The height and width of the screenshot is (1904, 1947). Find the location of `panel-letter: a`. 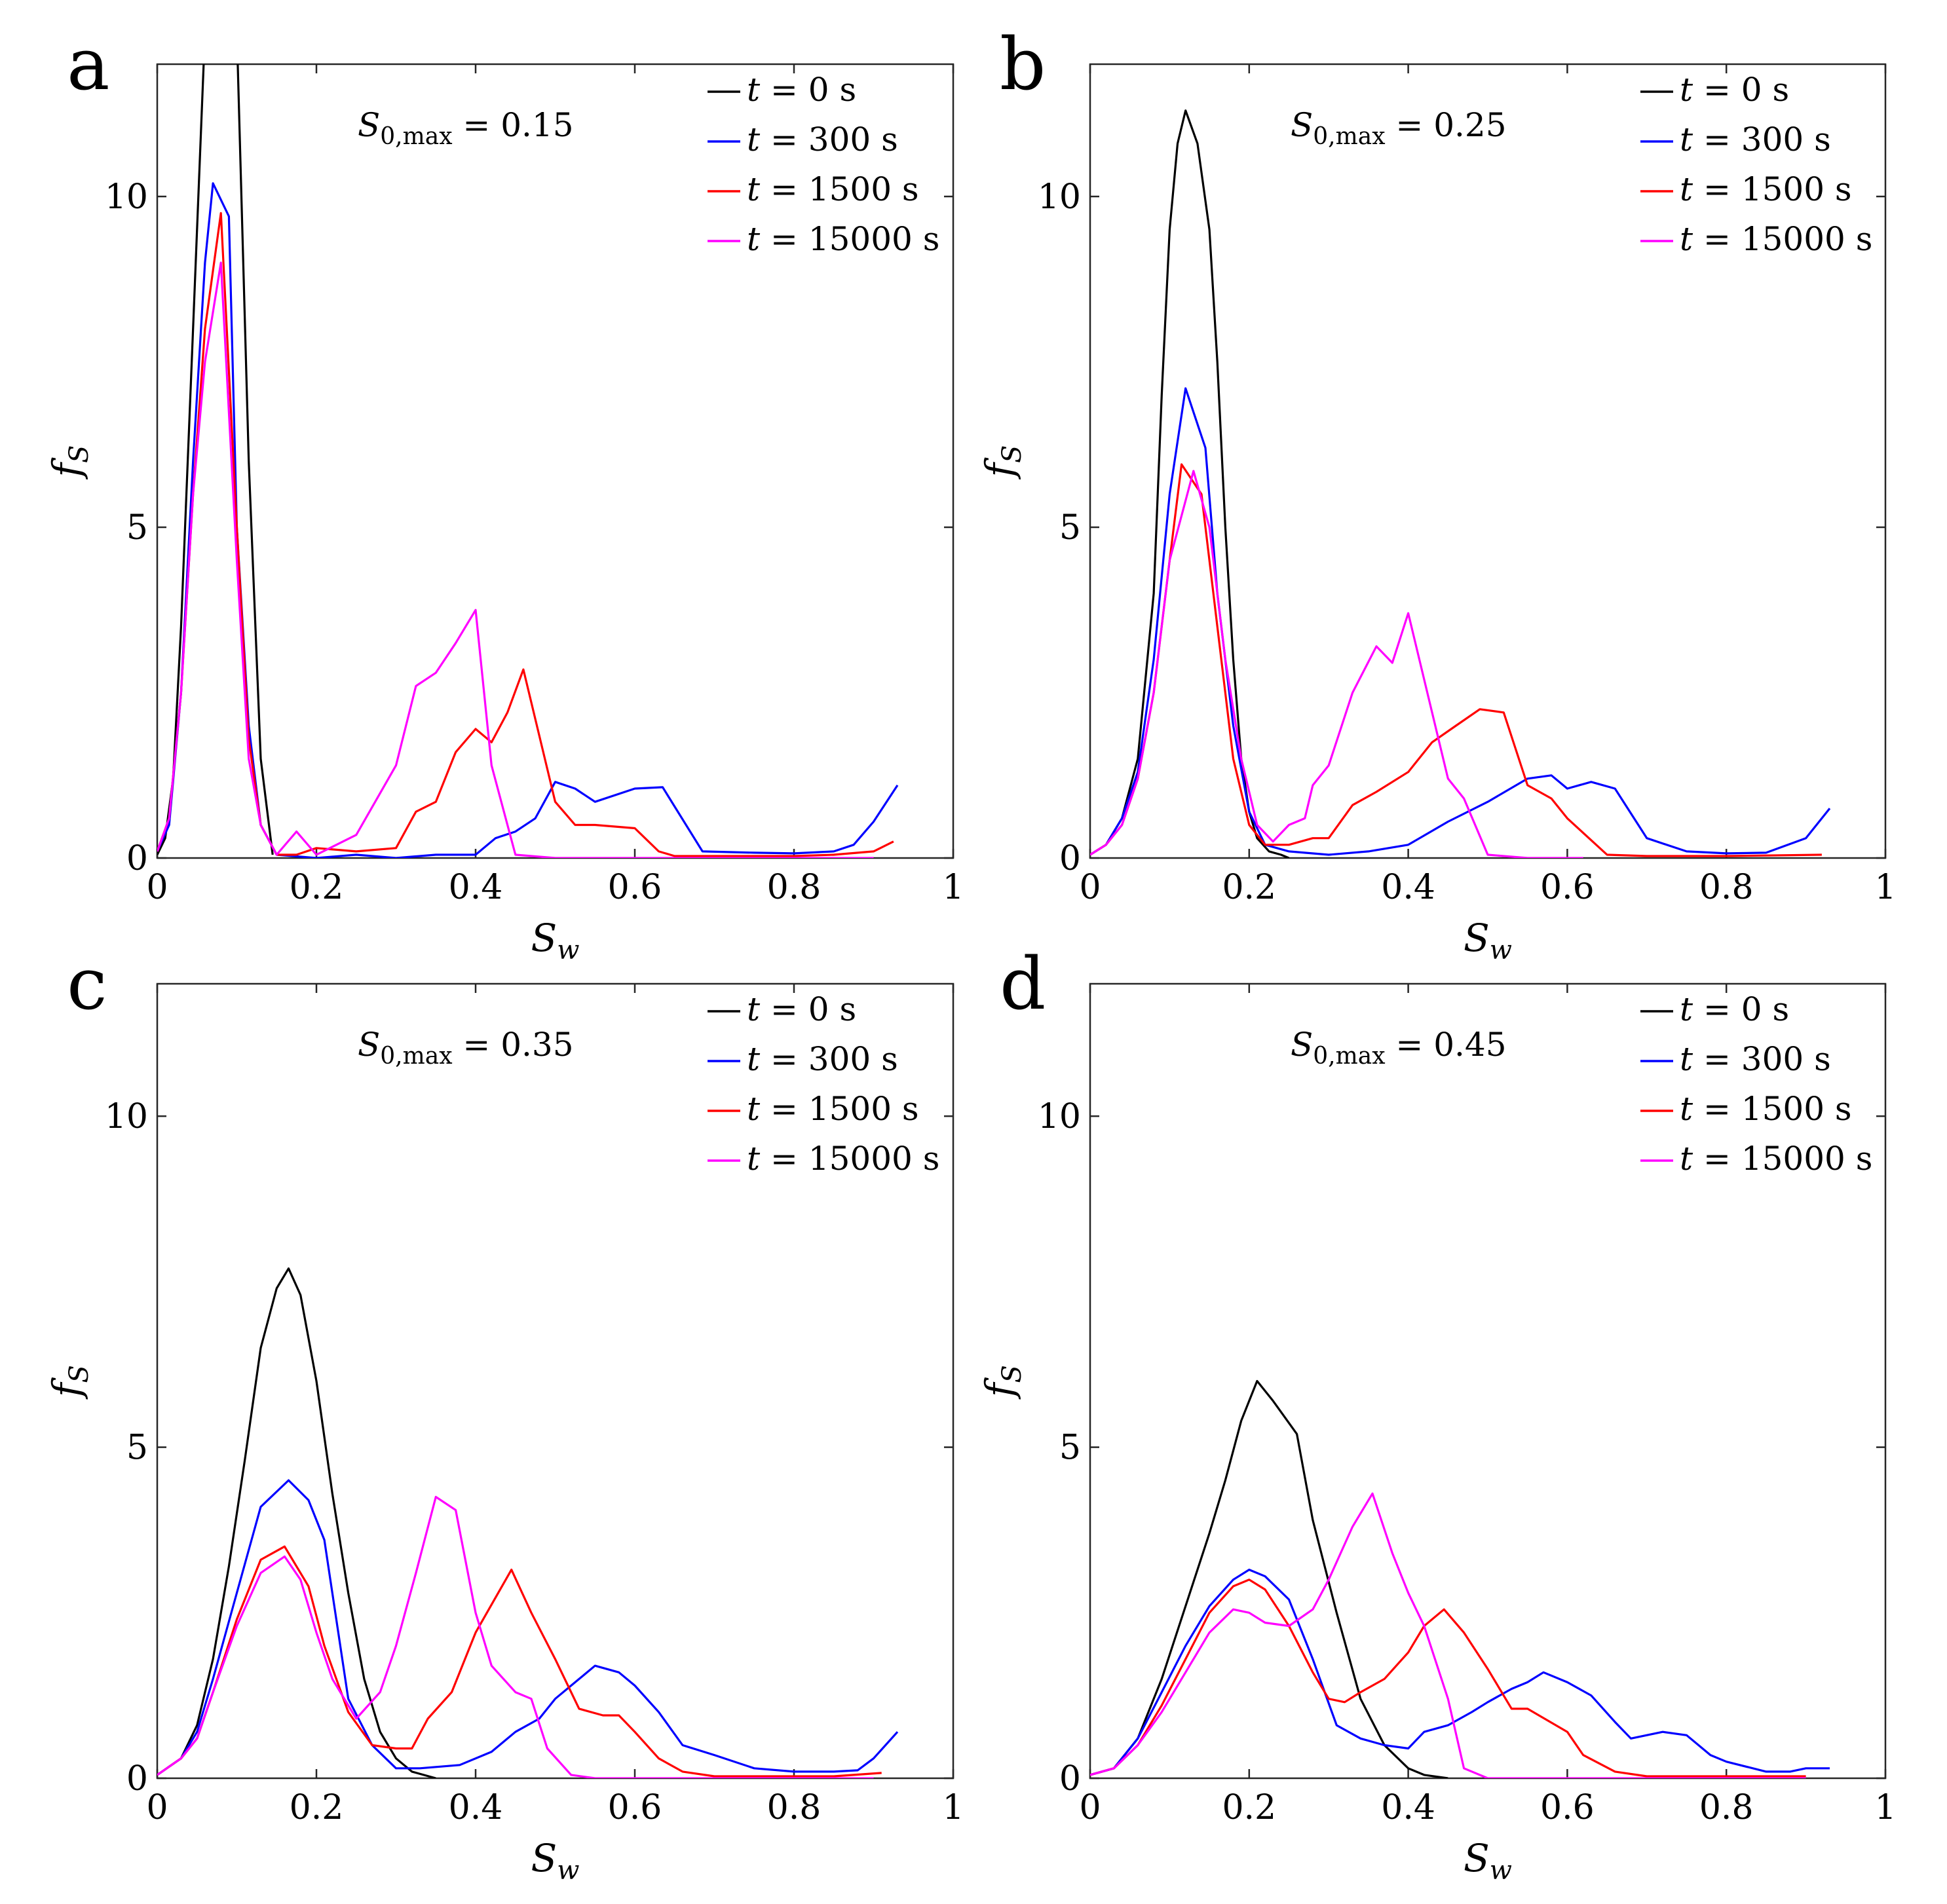

panel-letter: a is located at coordinates (88, 64).